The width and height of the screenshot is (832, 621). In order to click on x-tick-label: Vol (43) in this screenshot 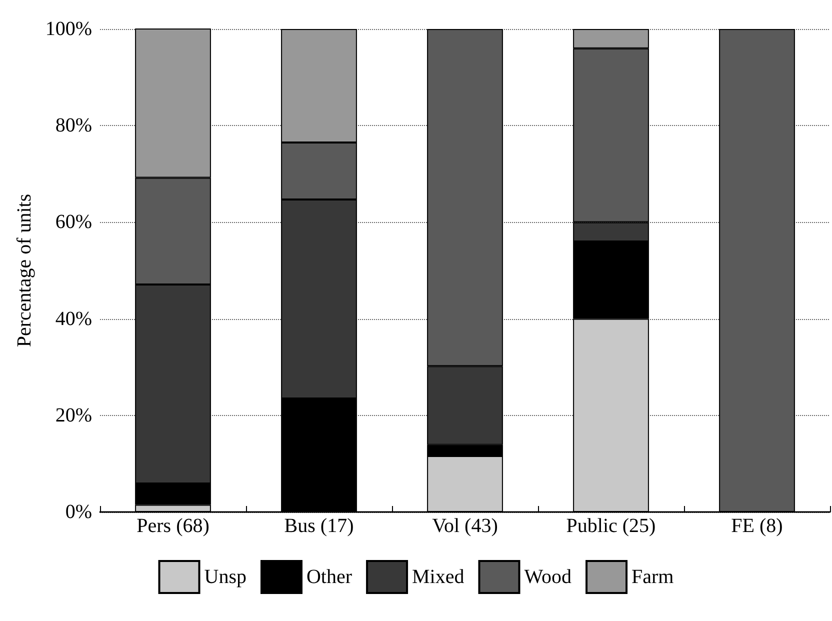, I will do `click(465, 526)`.